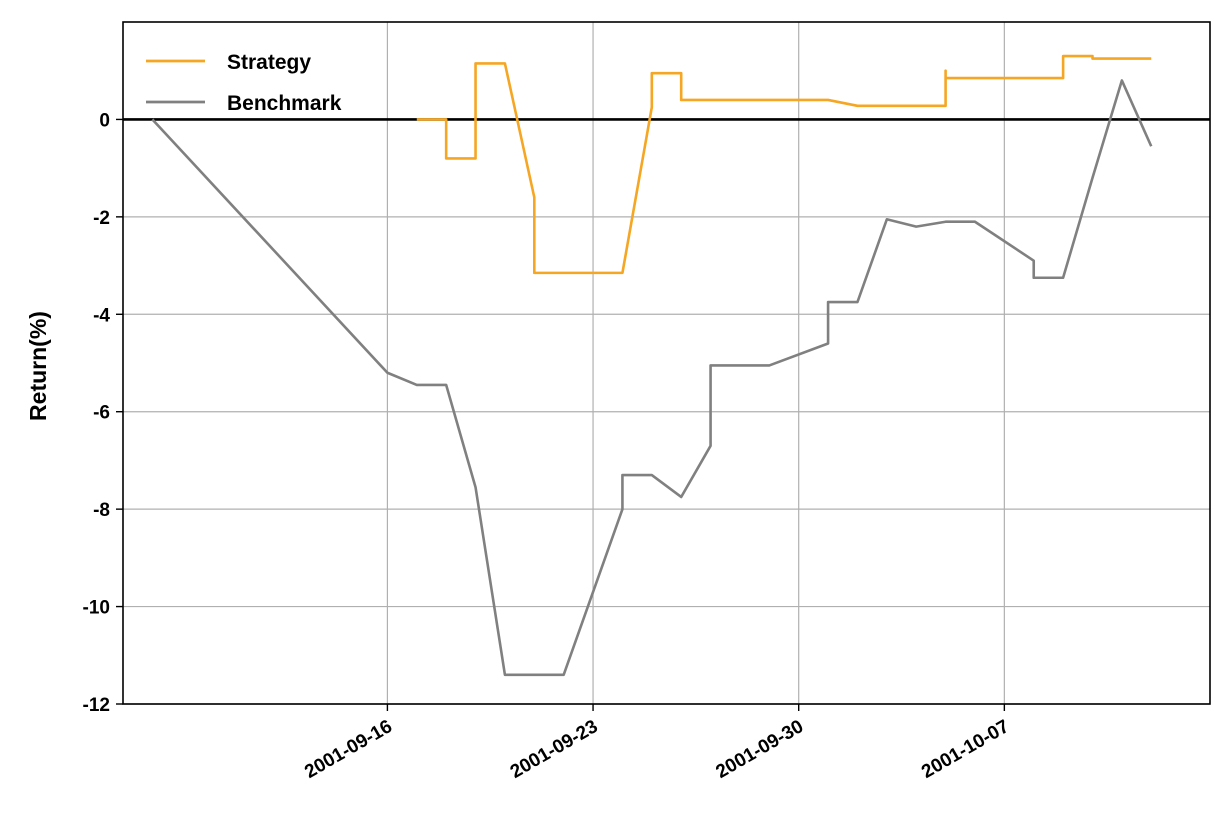 The image size is (1231, 828). I want to click on x-tick-label: 2001-09-30, so click(760, 749).